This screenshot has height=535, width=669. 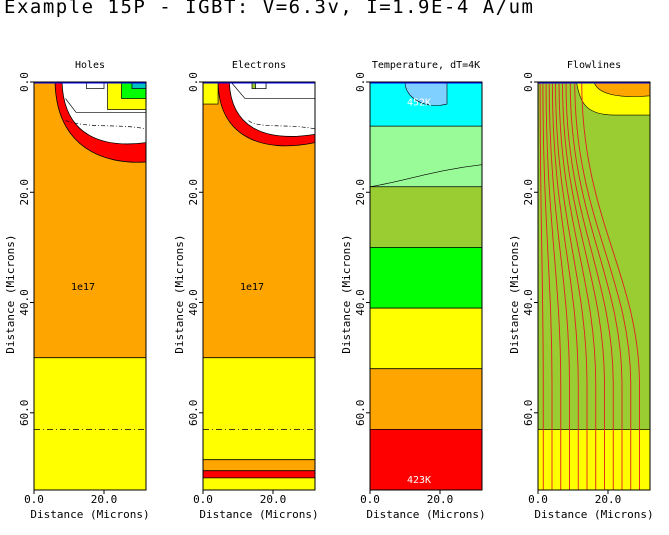 What do you see at coordinates (426, 65) in the screenshot?
I see `panel-title: Temperature, dT=4K` at bounding box center [426, 65].